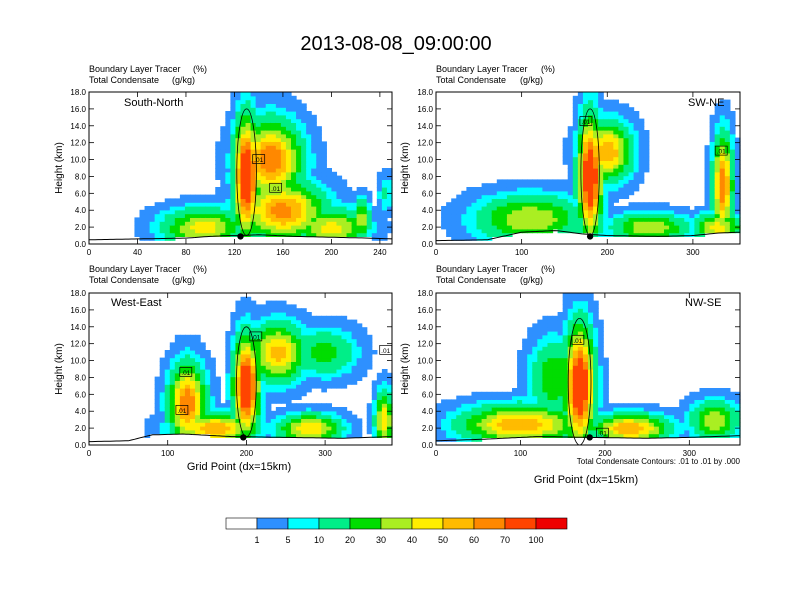  I want to click on contour-label-box, so click(602, 432).